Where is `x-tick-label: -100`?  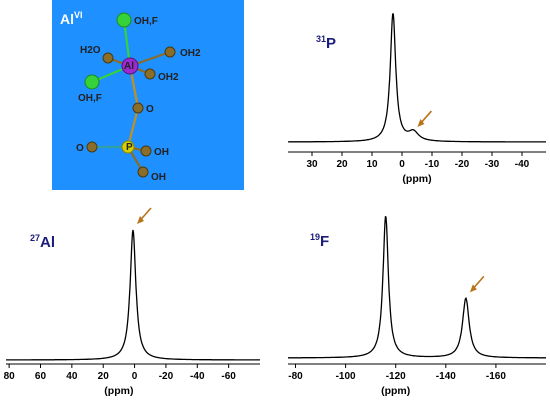
x-tick-label: -100 is located at coordinates (346, 376).